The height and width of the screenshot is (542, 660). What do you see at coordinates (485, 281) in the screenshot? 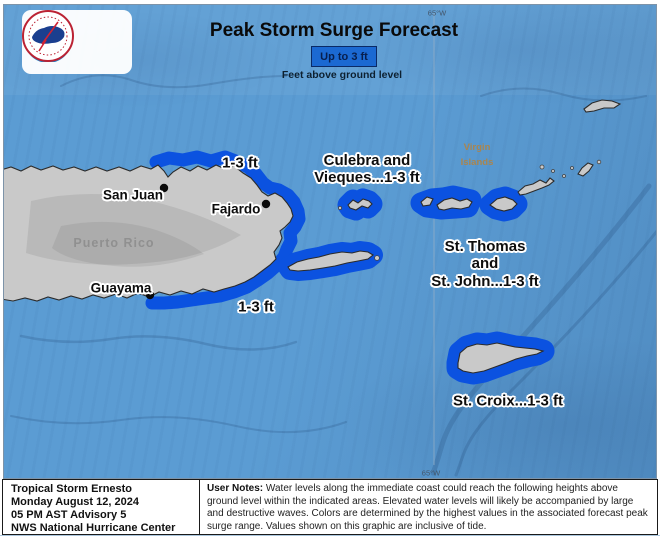
I see `stthomas-label-line3: St. John...1-3 ft` at bounding box center [485, 281].